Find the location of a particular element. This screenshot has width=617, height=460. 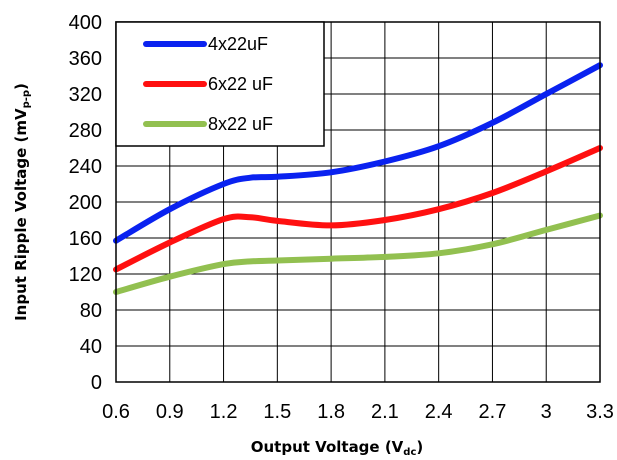

x-axis-title-end: ) is located at coordinates (419, 447).